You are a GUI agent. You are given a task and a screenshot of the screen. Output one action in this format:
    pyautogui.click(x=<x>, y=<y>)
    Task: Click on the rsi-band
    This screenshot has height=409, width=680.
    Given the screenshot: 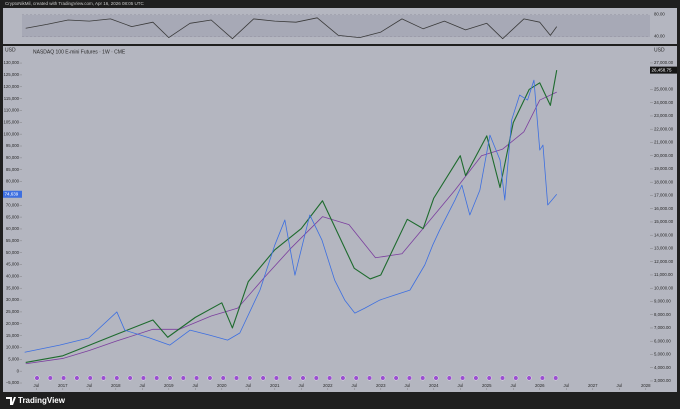 What is the action you would take?
    pyautogui.click(x=336, y=26)
    